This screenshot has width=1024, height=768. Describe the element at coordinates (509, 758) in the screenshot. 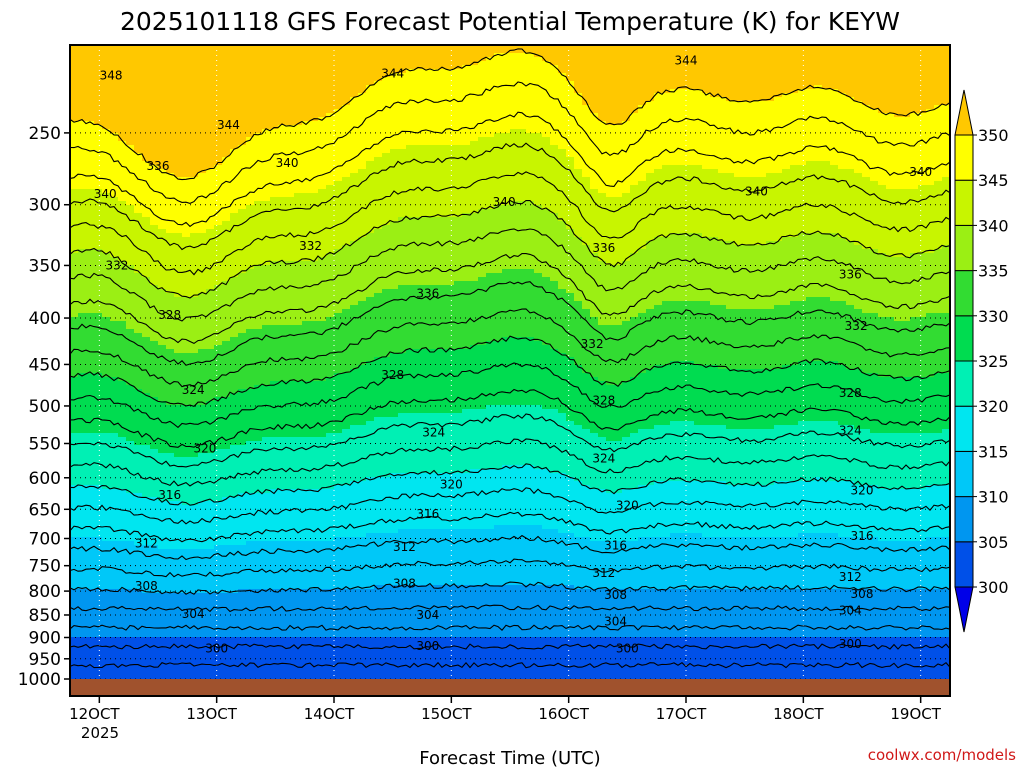

I see `x-axis-title: Forecast Time (UTC)` at that location.